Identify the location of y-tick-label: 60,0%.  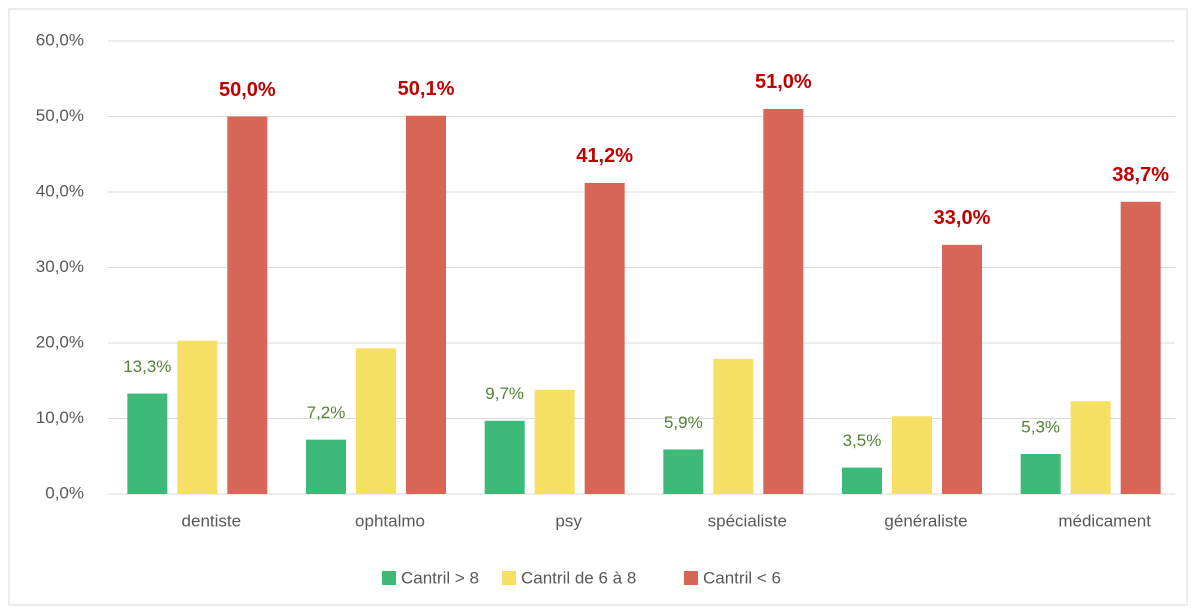
(60, 39).